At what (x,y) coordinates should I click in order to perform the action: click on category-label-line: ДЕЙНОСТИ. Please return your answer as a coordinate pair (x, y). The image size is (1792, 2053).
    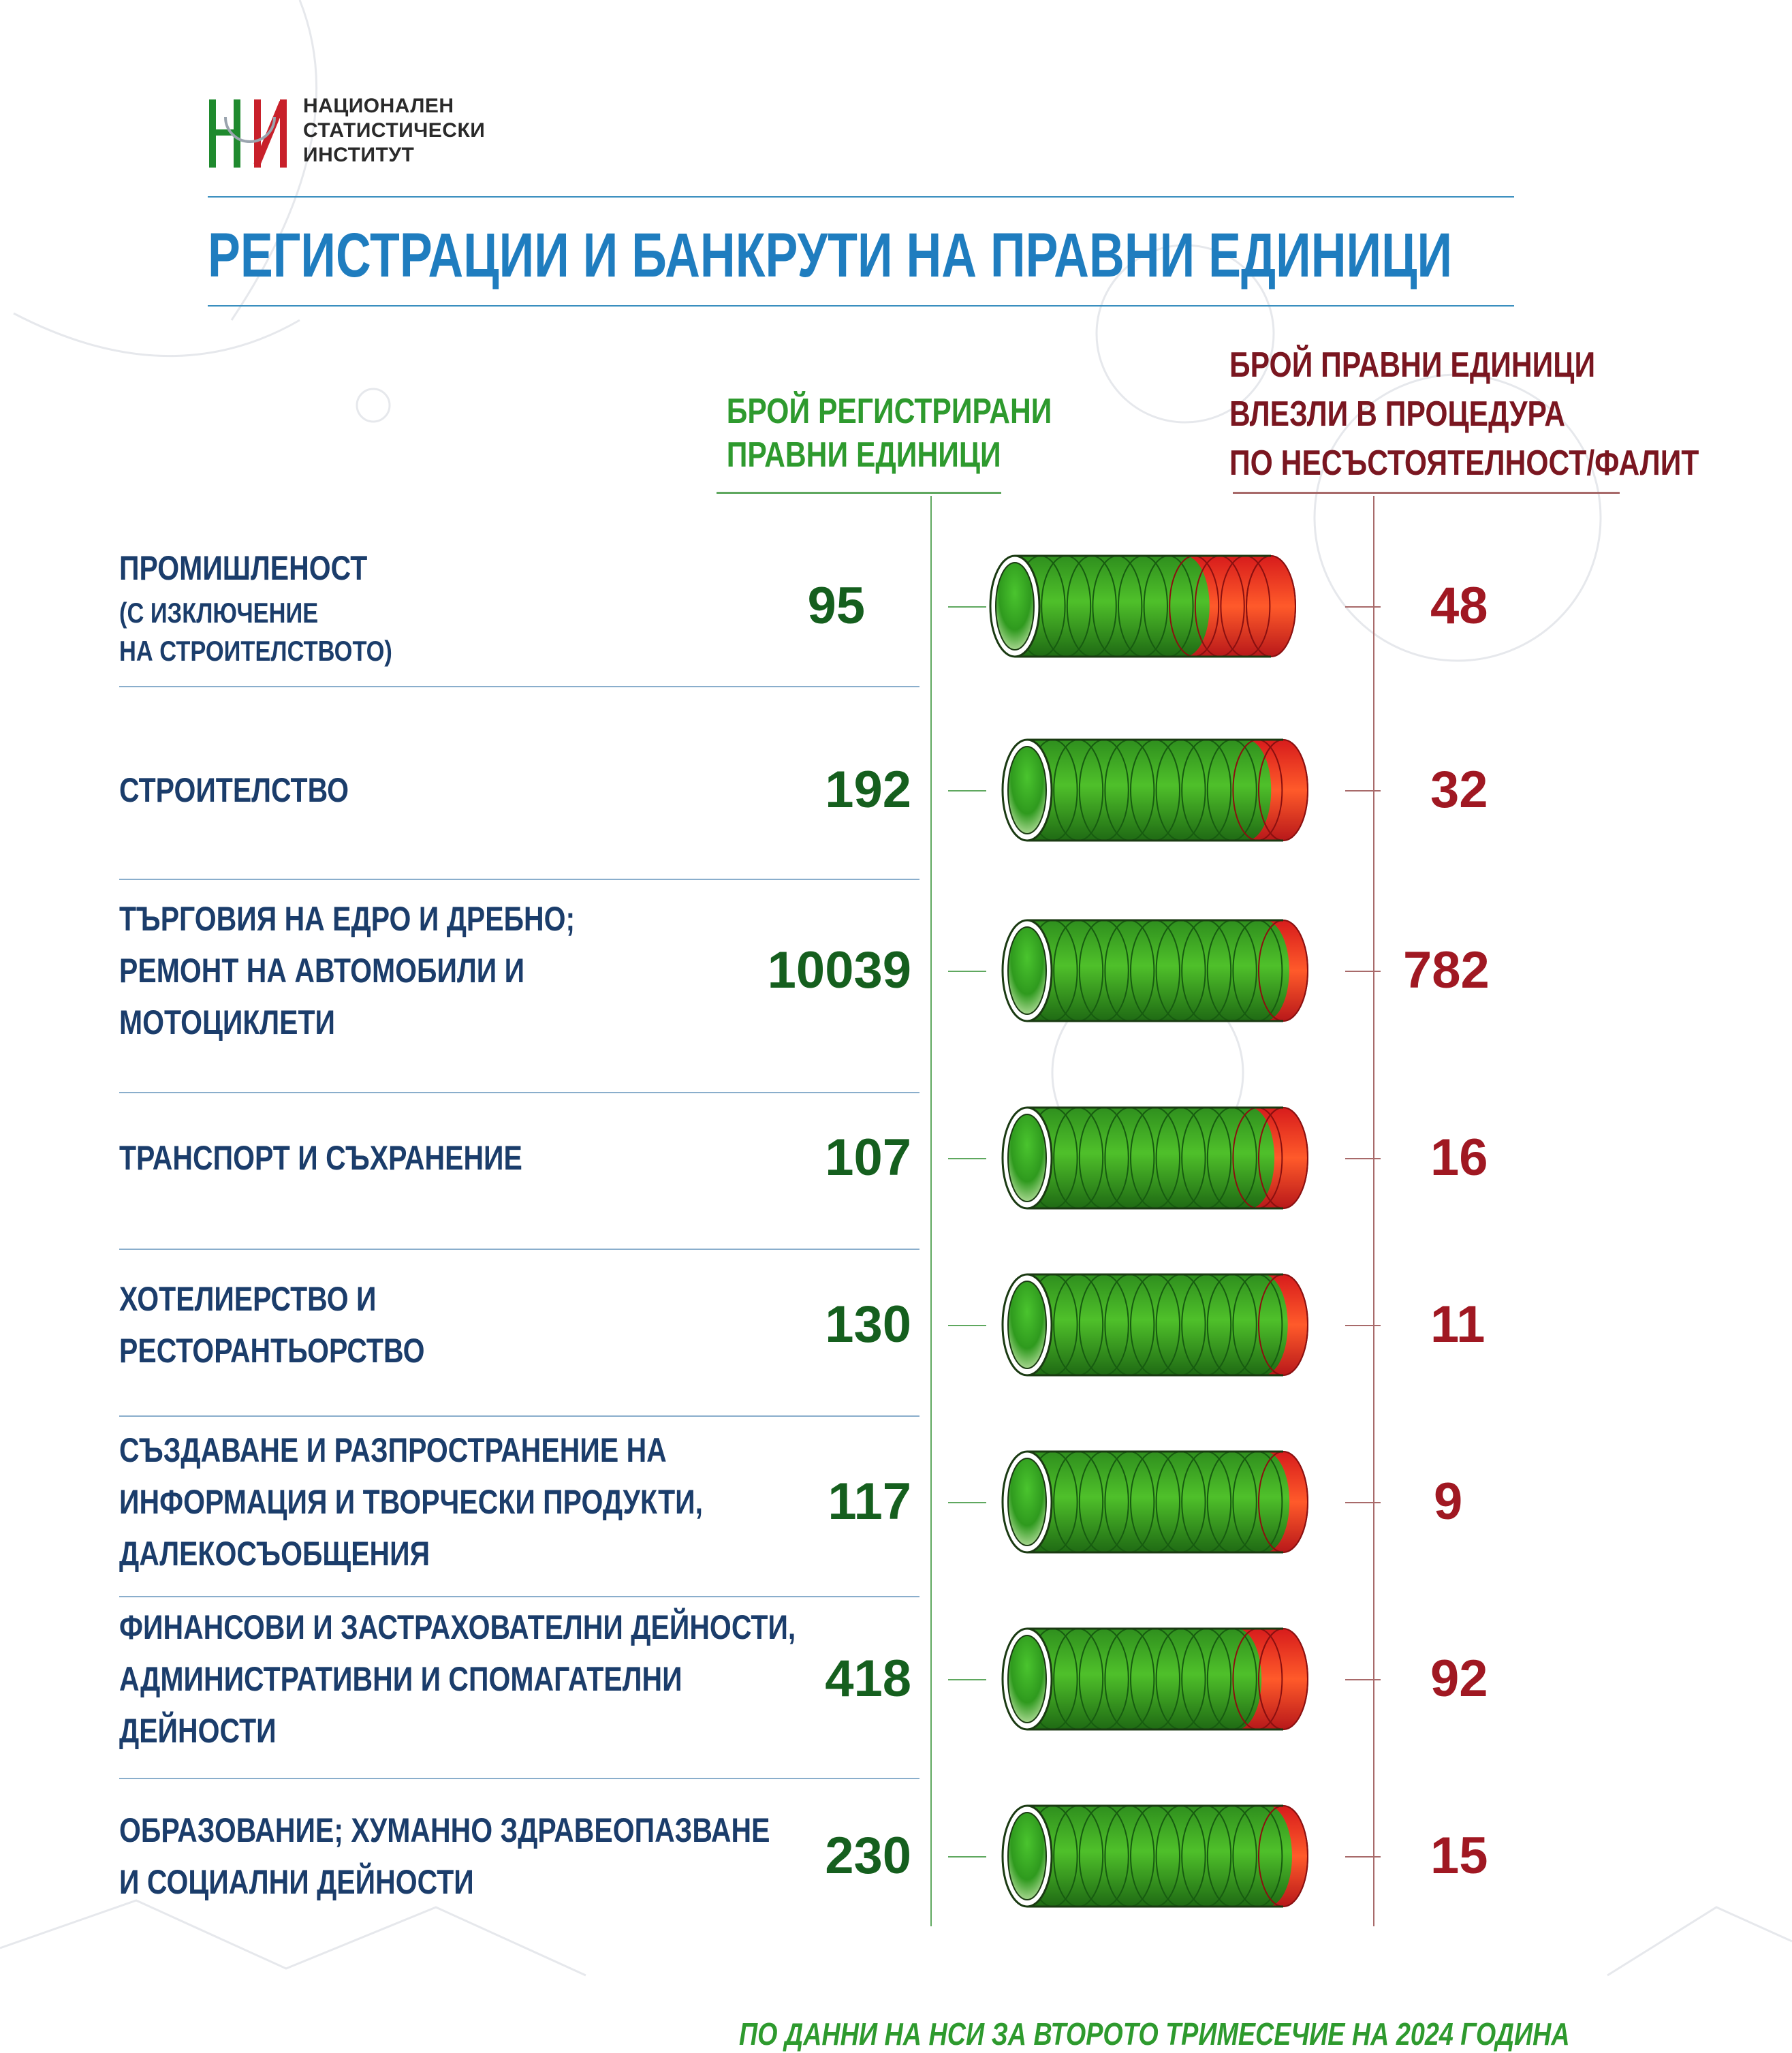
    Looking at the image, I should click on (198, 1731).